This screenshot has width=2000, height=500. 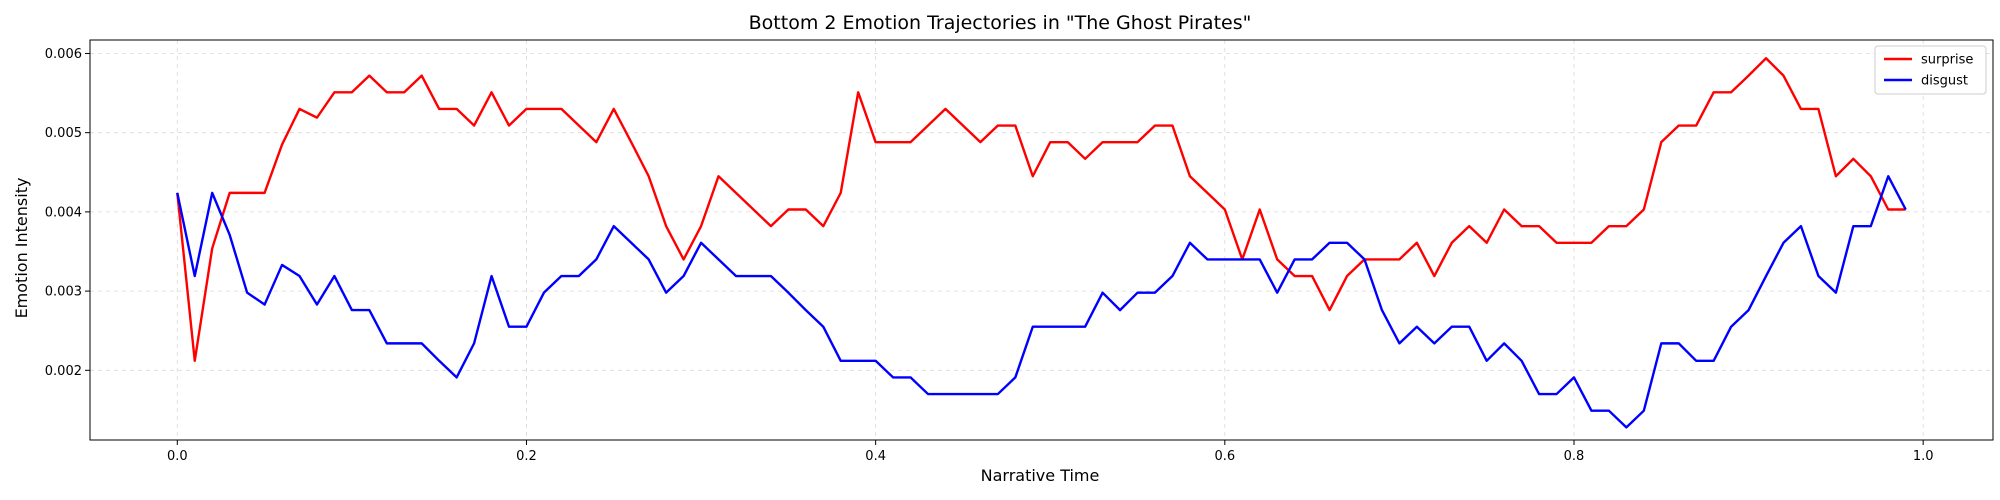 I want to click on legend-label-surprise: surprise, so click(x=1947, y=60).